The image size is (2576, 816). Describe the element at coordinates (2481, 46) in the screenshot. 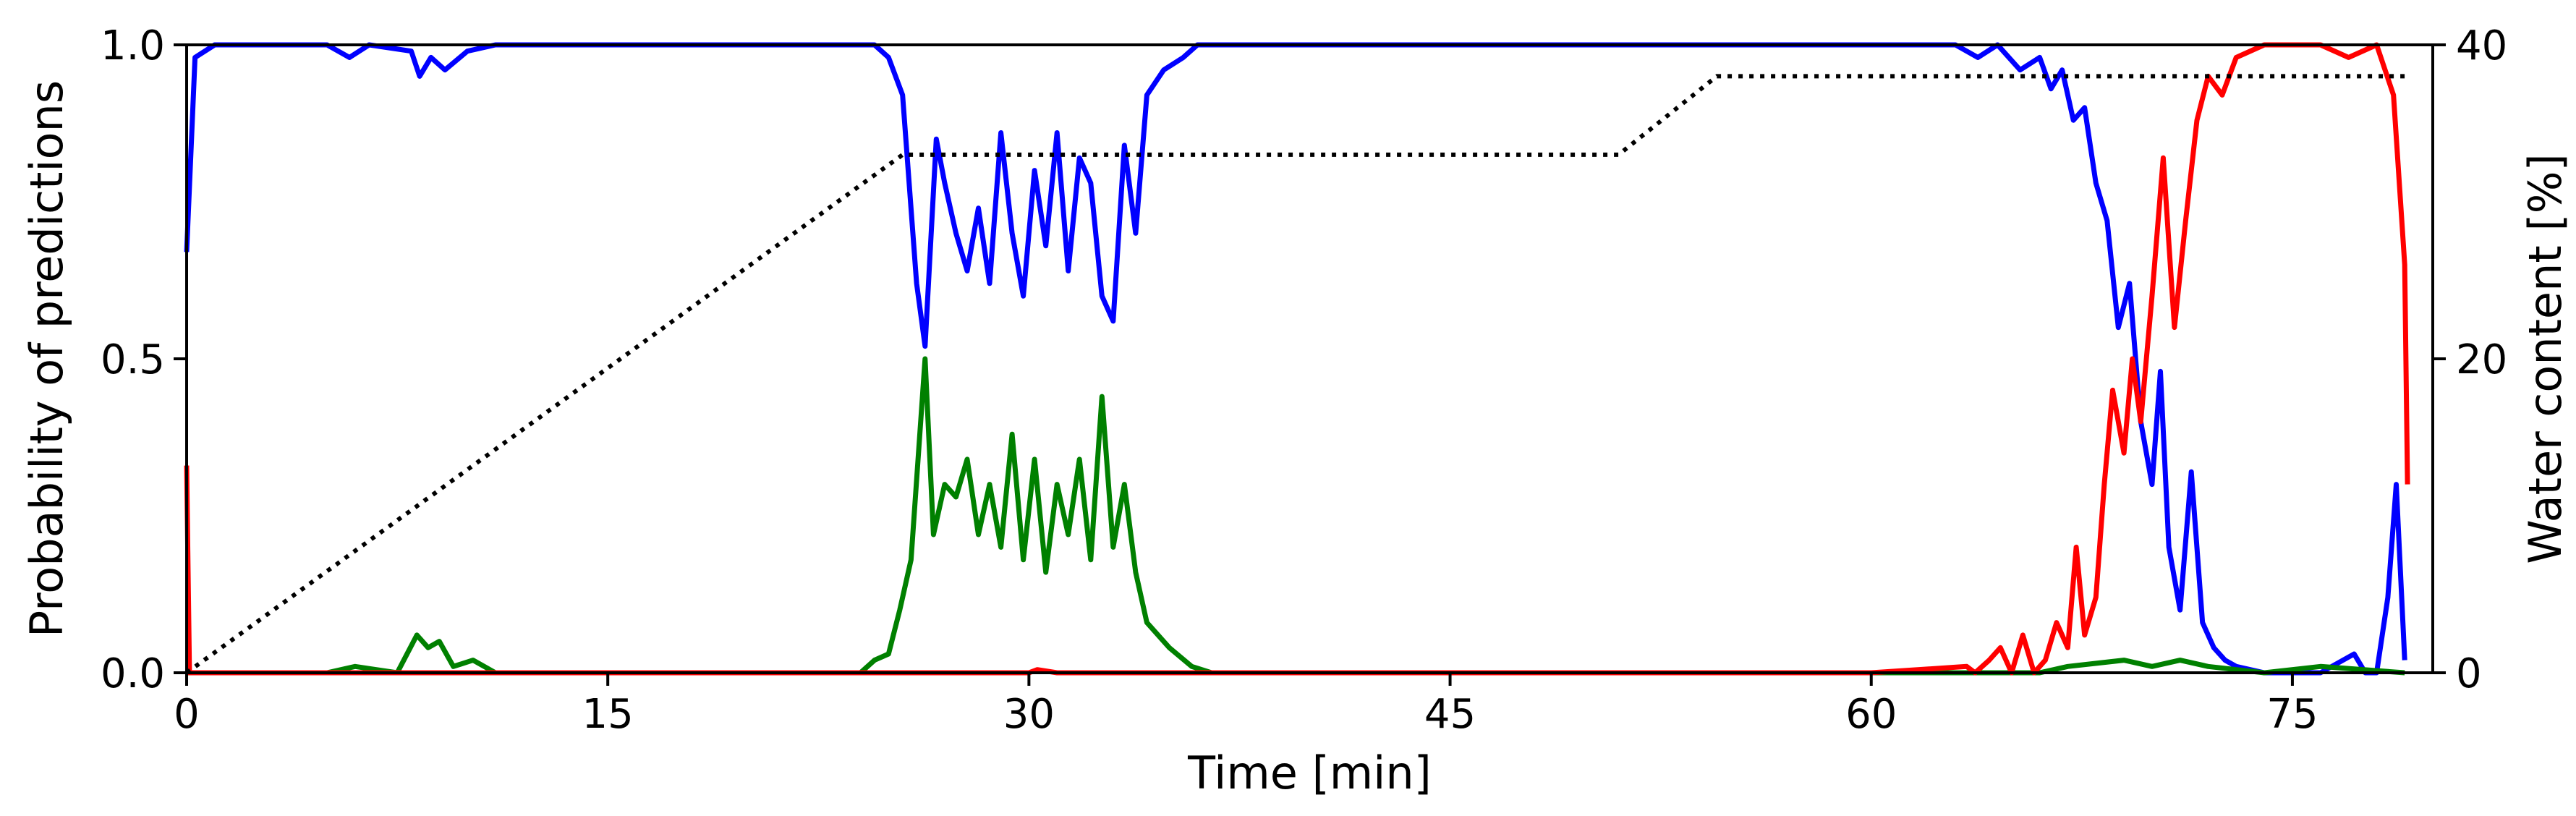

I see `y-right-tick-label: 40` at that location.